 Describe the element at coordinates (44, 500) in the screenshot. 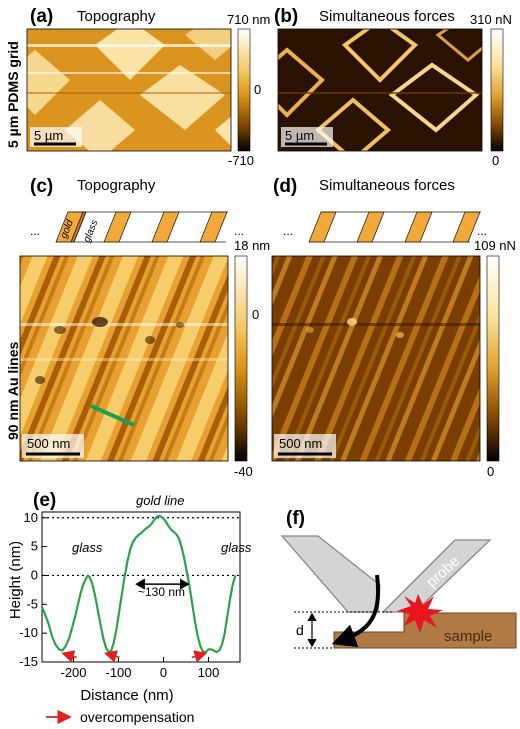

I see `panel-e-letter: (e)` at that location.